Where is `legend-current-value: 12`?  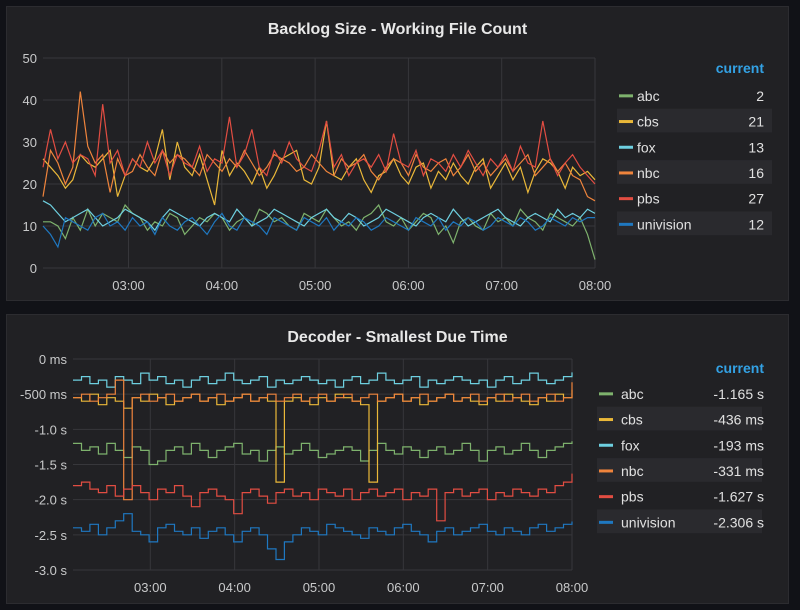
legend-current-value: 12 is located at coordinates (756, 224).